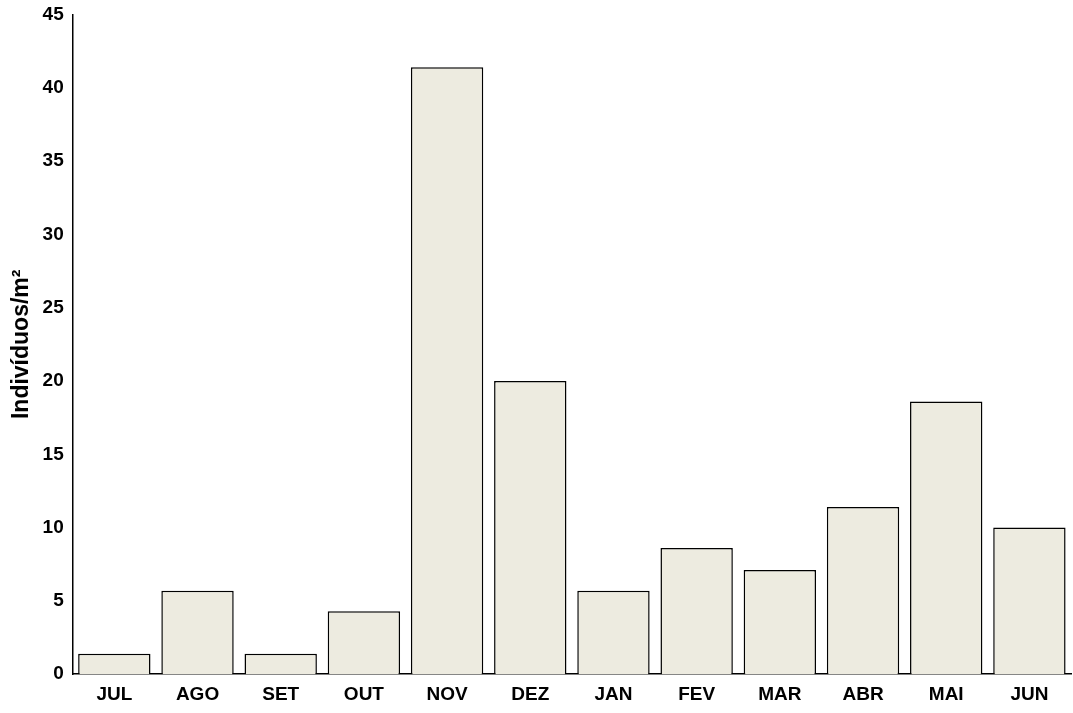 The width and height of the screenshot is (1073, 713). What do you see at coordinates (53, 233) in the screenshot?
I see `y-tick-label: 30` at bounding box center [53, 233].